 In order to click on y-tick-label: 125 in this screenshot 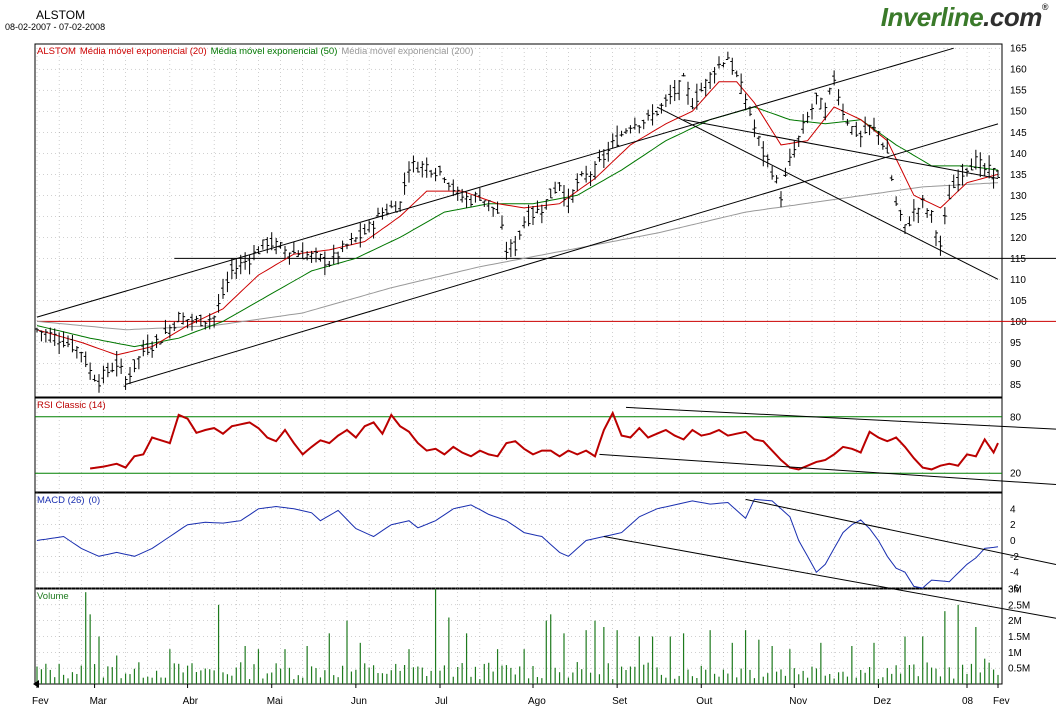, I will do `click(1018, 217)`.